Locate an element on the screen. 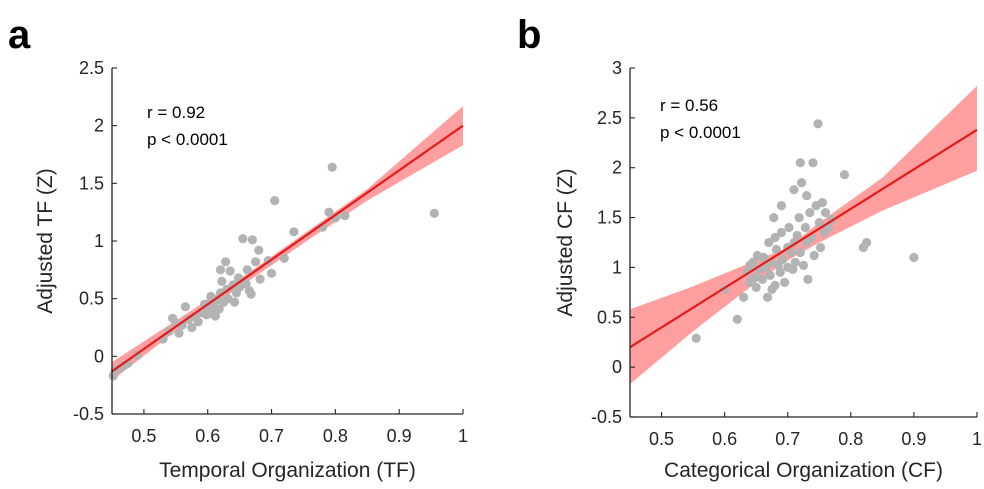 The image size is (984, 489). x-axis-label: Categorical Organization (CF) is located at coordinates (803, 470).